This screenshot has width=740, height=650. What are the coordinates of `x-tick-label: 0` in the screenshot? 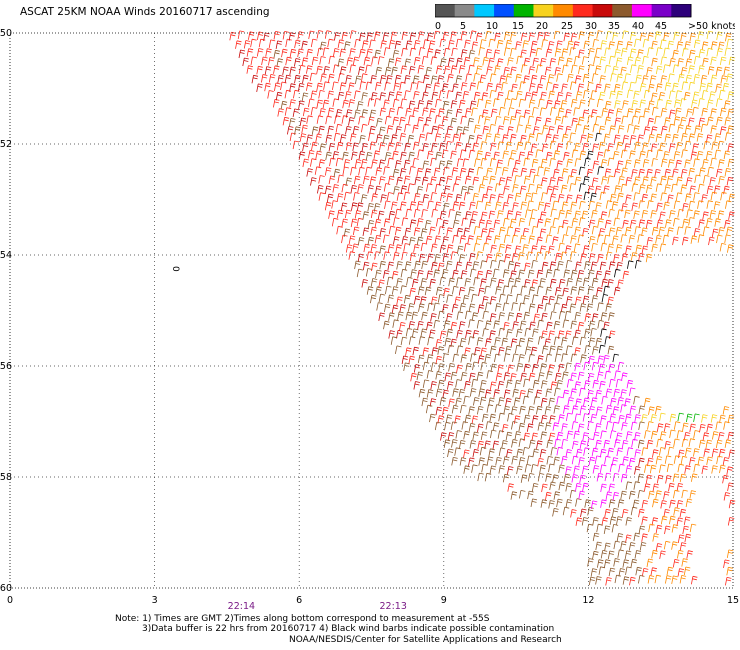 It's located at (10, 600).